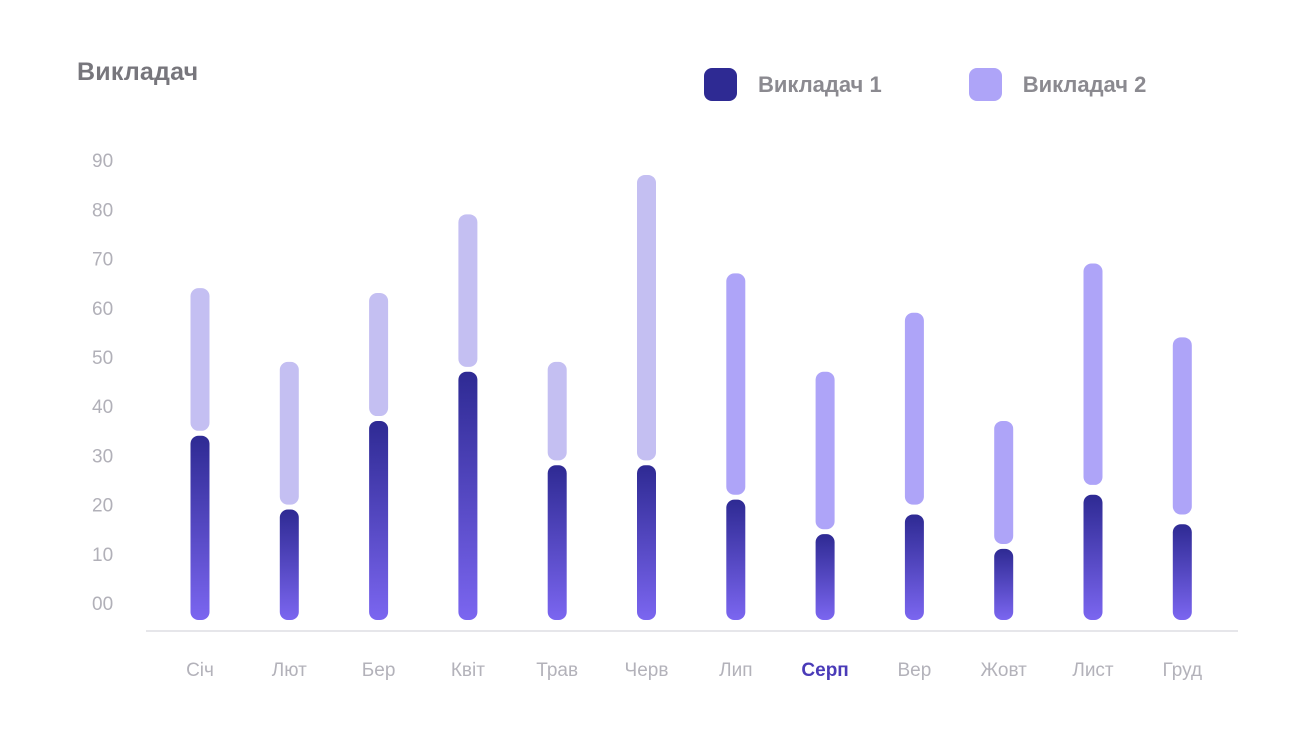 This screenshot has height=746, width=1310. What do you see at coordinates (102, 260) in the screenshot?
I see `y-tick-label: 70` at bounding box center [102, 260].